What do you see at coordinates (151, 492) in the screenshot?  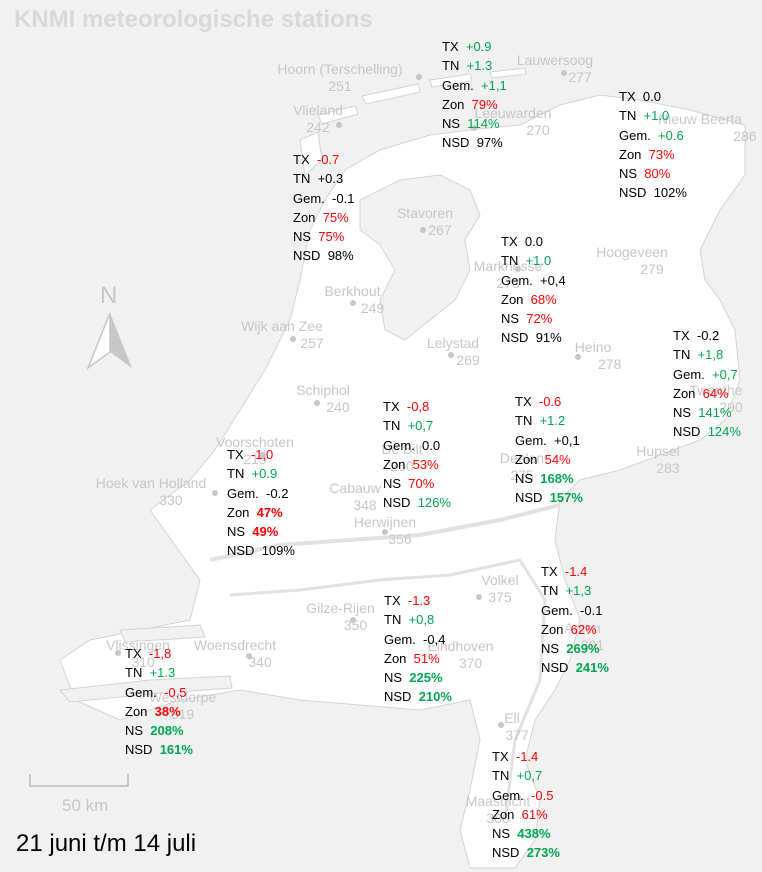 I see `station-hoek-van-holland: Hoek van Holland 330` at bounding box center [151, 492].